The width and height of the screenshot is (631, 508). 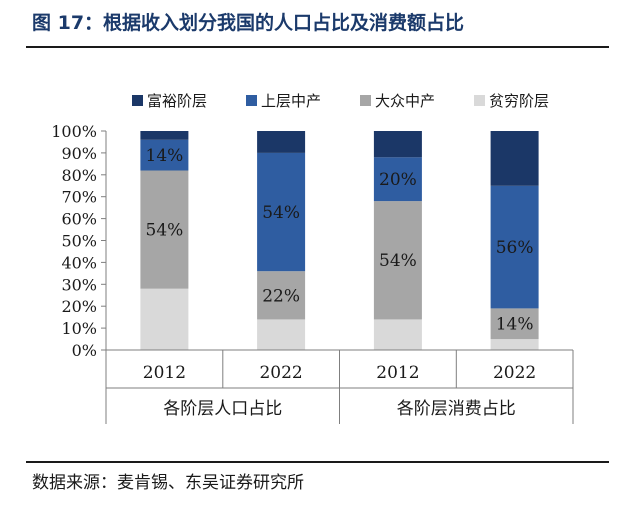 What do you see at coordinates (514, 373) in the screenshot?
I see `x-tick-label-3: 2022` at bounding box center [514, 373].